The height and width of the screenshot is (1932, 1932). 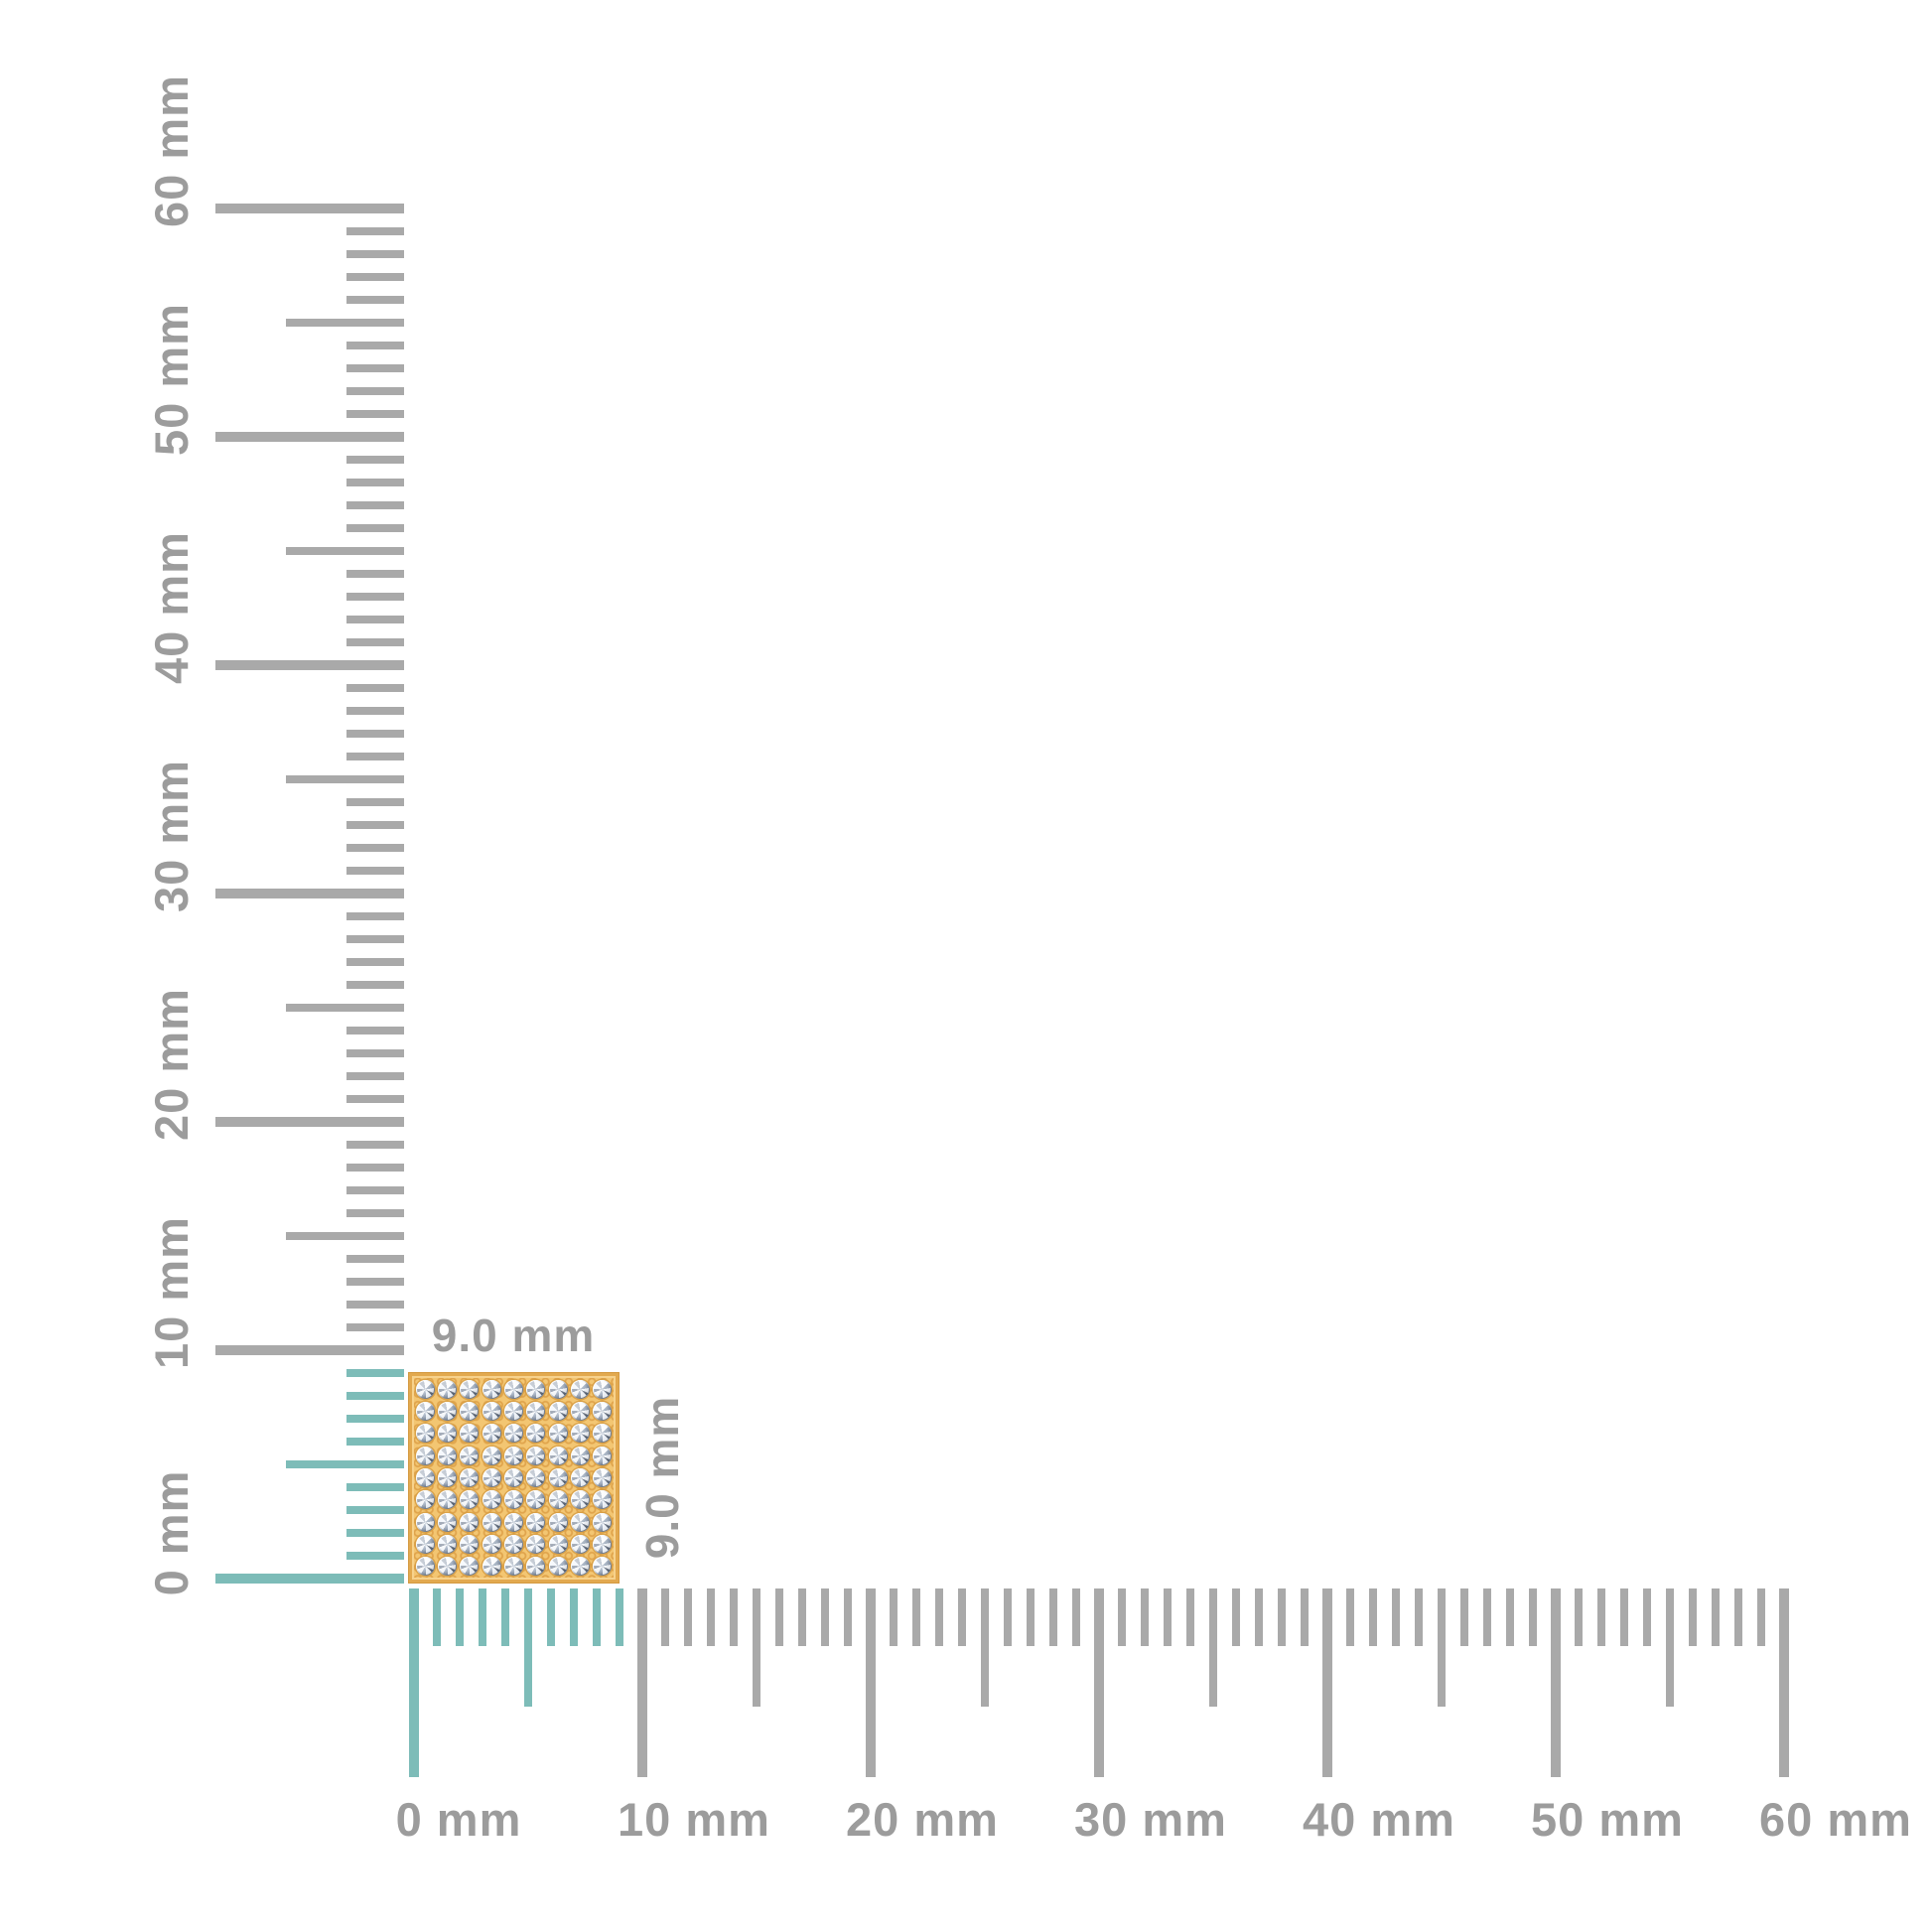 What do you see at coordinates (375, 254) in the screenshot?
I see `v-tick-58mm` at bounding box center [375, 254].